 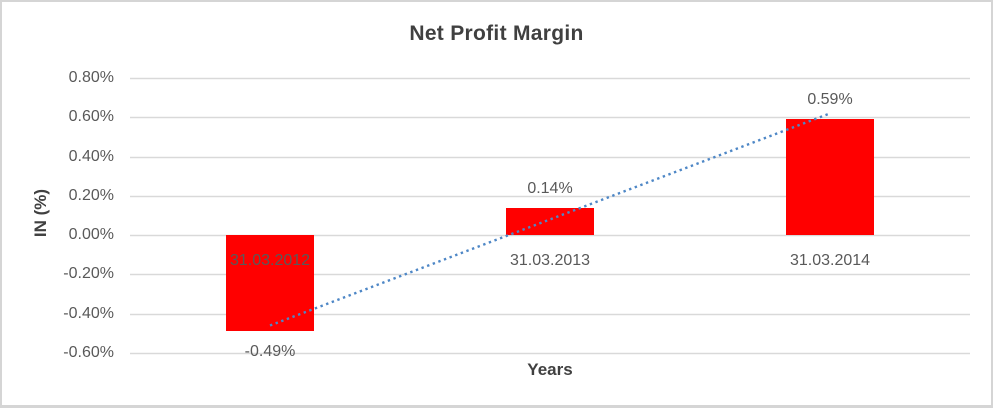 I want to click on chart-title: Net Profit Margin, so click(x=496, y=33).